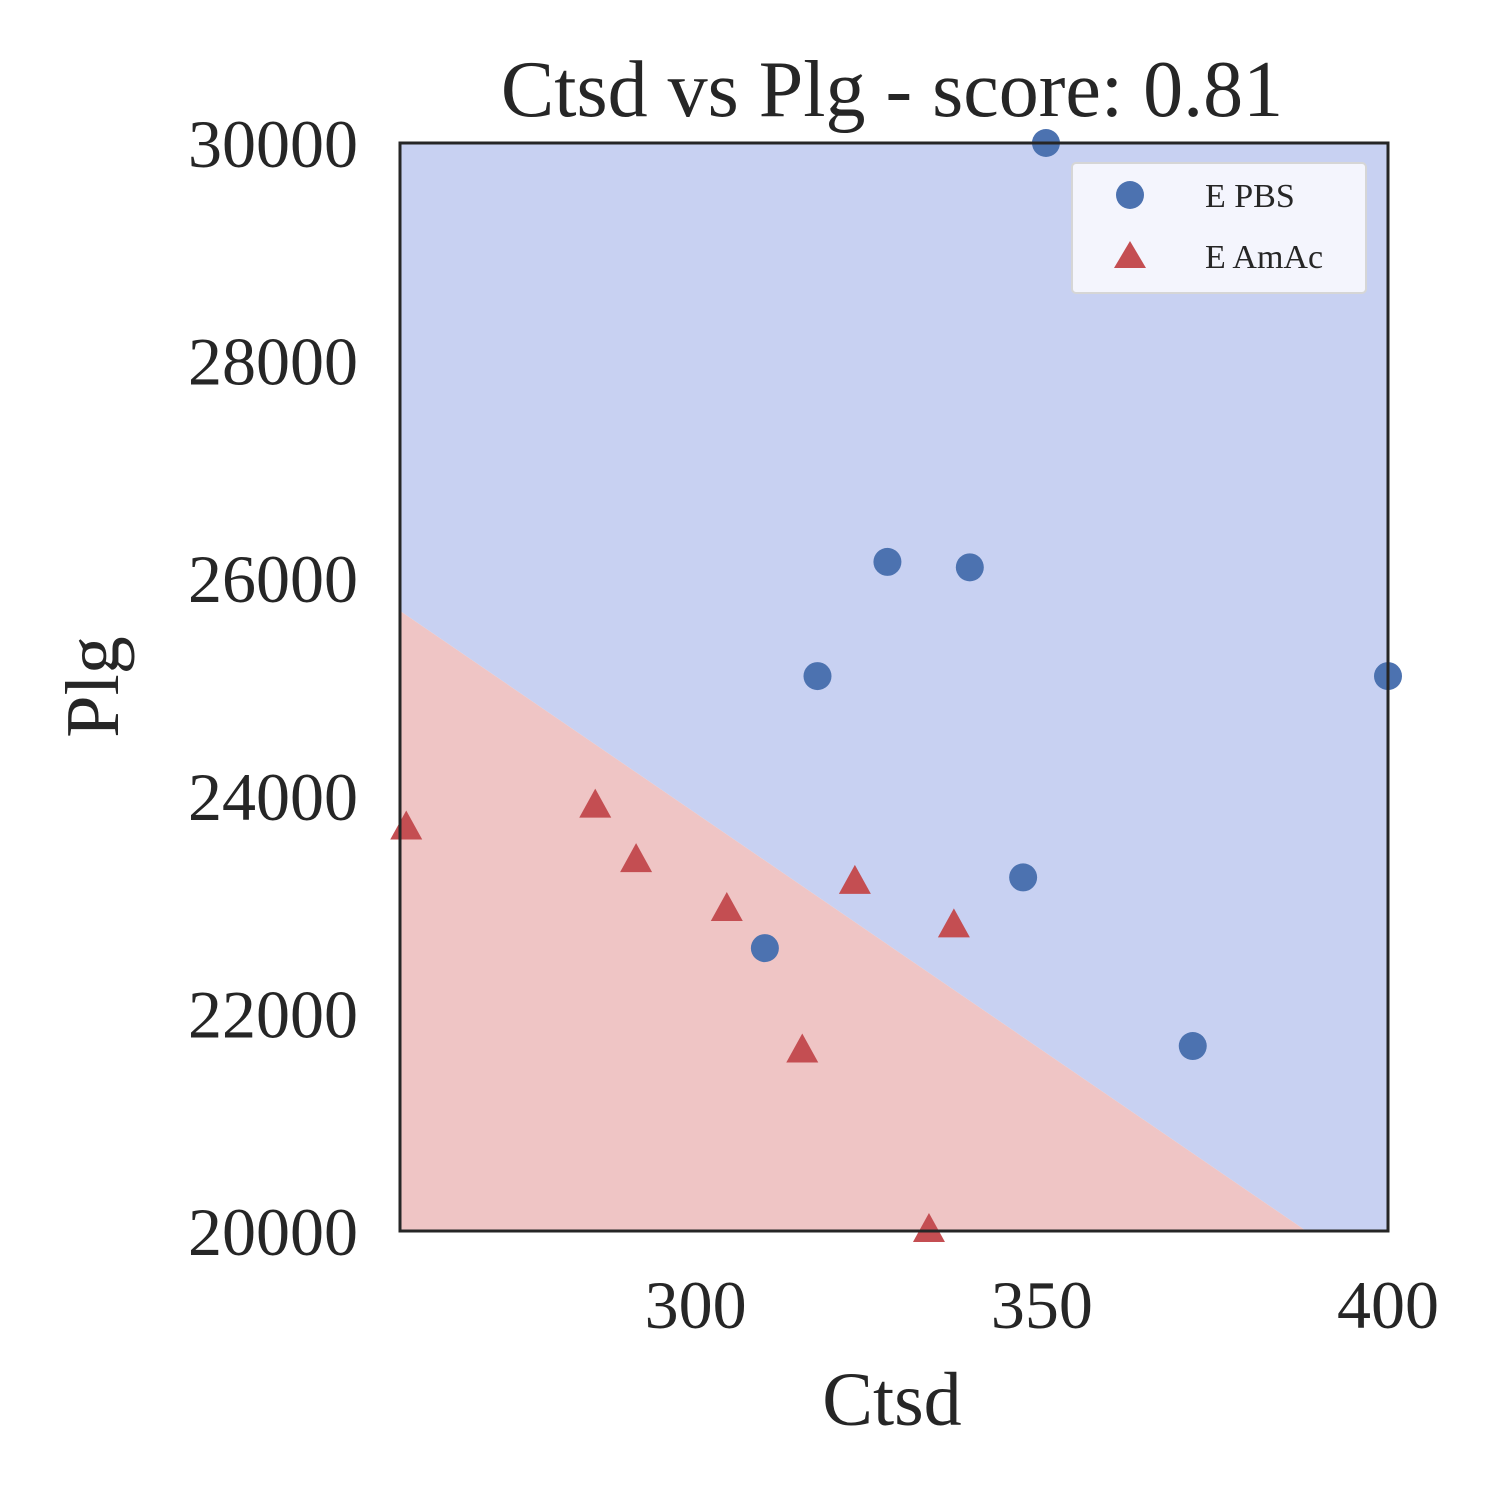 The height and width of the screenshot is (1500, 1500). Describe the element at coordinates (273, 1232) in the screenshot. I see `y-tick-label: 20000` at that location.